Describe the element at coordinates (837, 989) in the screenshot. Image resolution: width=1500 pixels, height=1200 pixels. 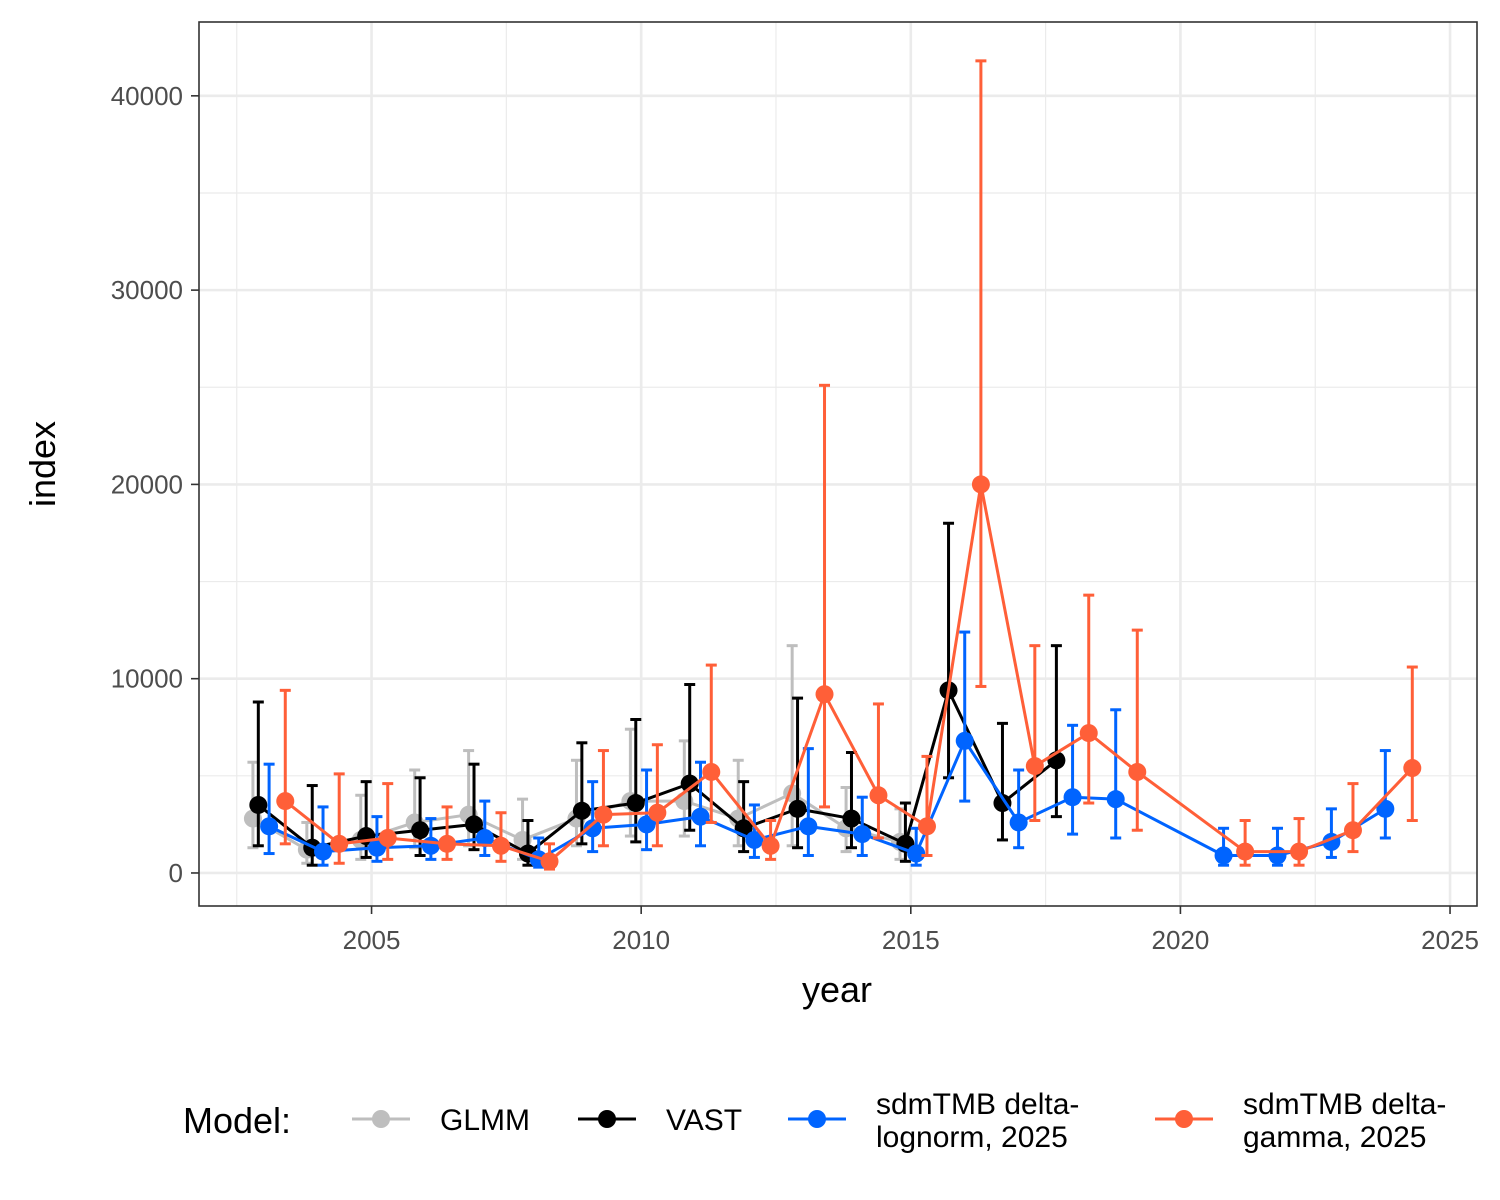
I see `x-axis-title: year` at that location.